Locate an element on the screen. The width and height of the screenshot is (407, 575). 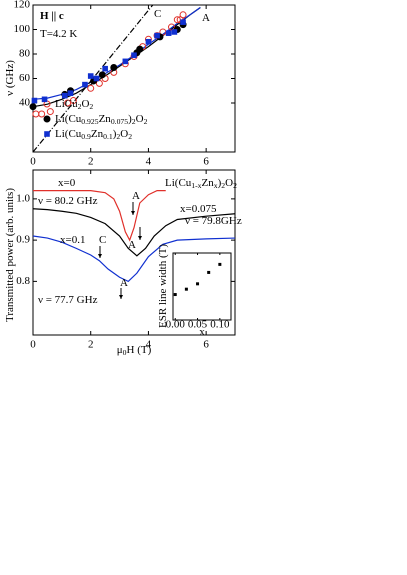
y-tick-label: 40 is located at coordinates (25, 103).